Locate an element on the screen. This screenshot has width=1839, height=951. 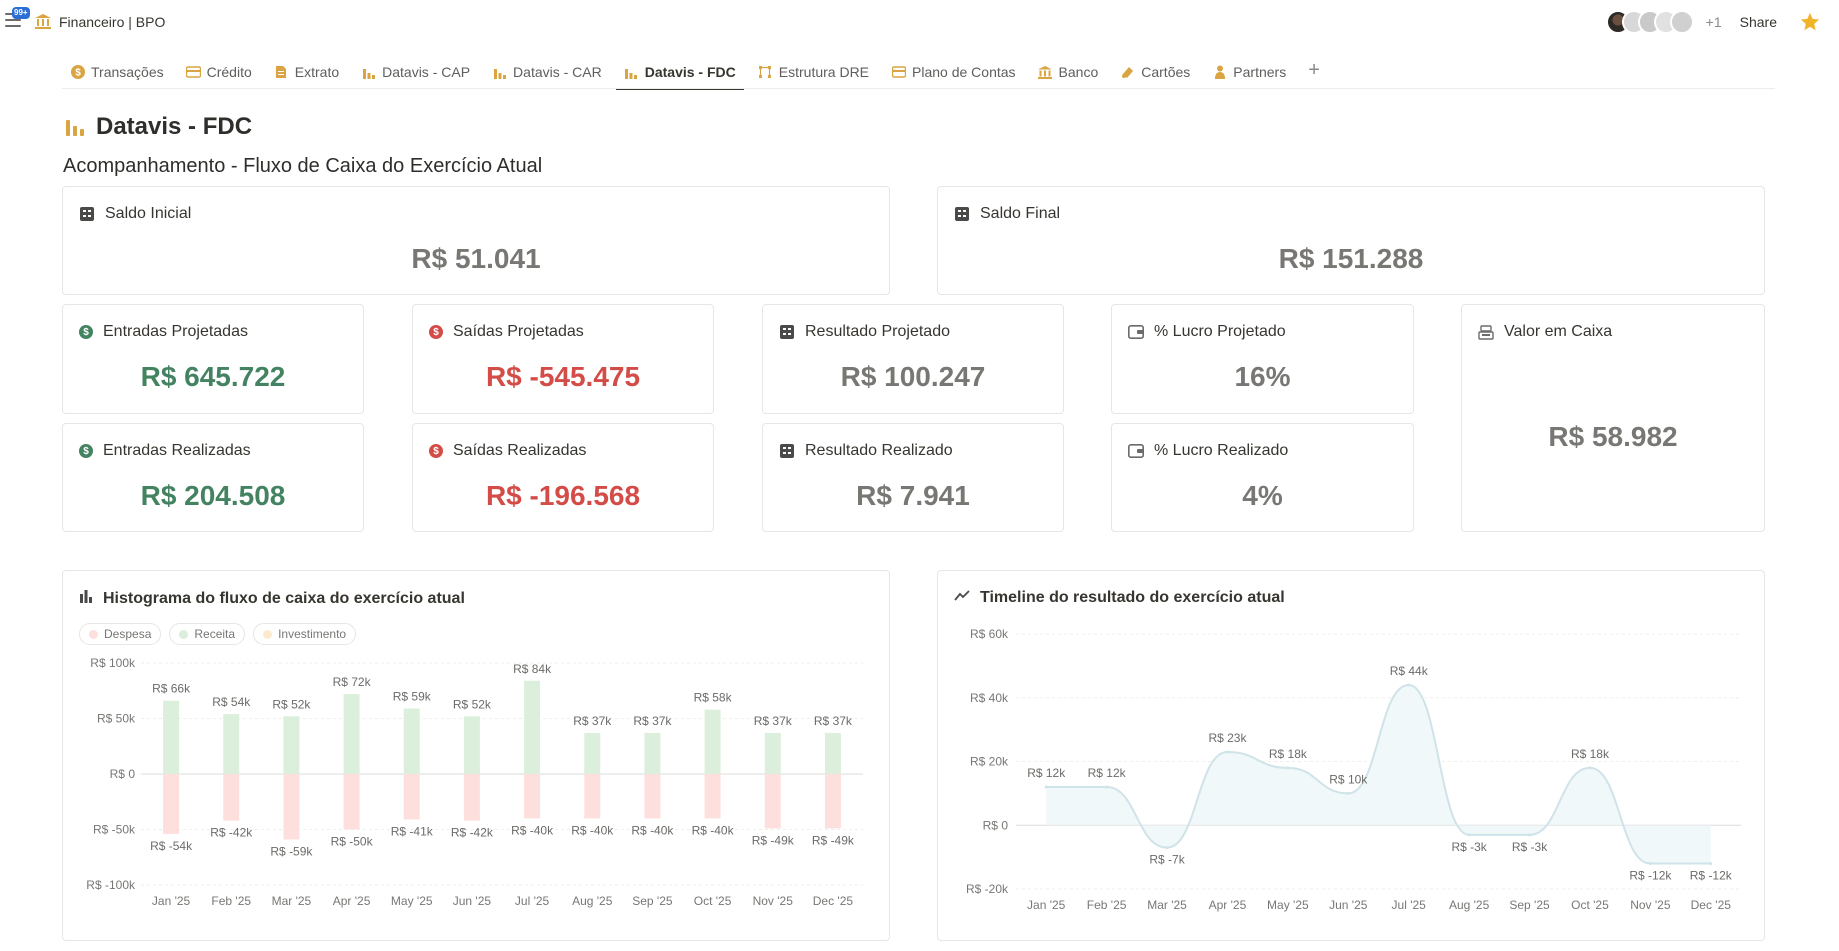
tab-label: Datavis - CAP is located at coordinates (426, 72).